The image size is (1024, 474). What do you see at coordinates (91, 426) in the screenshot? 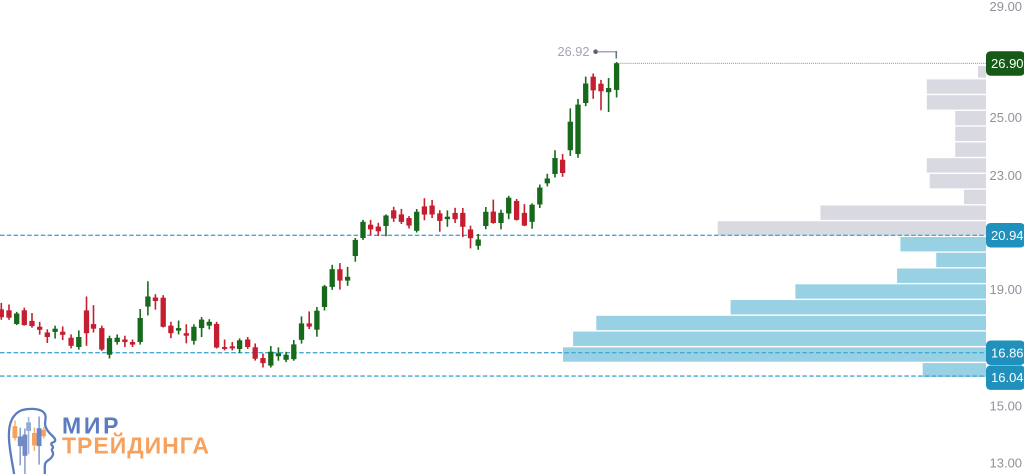
I see `svg-text: МИР` at bounding box center [91, 426].